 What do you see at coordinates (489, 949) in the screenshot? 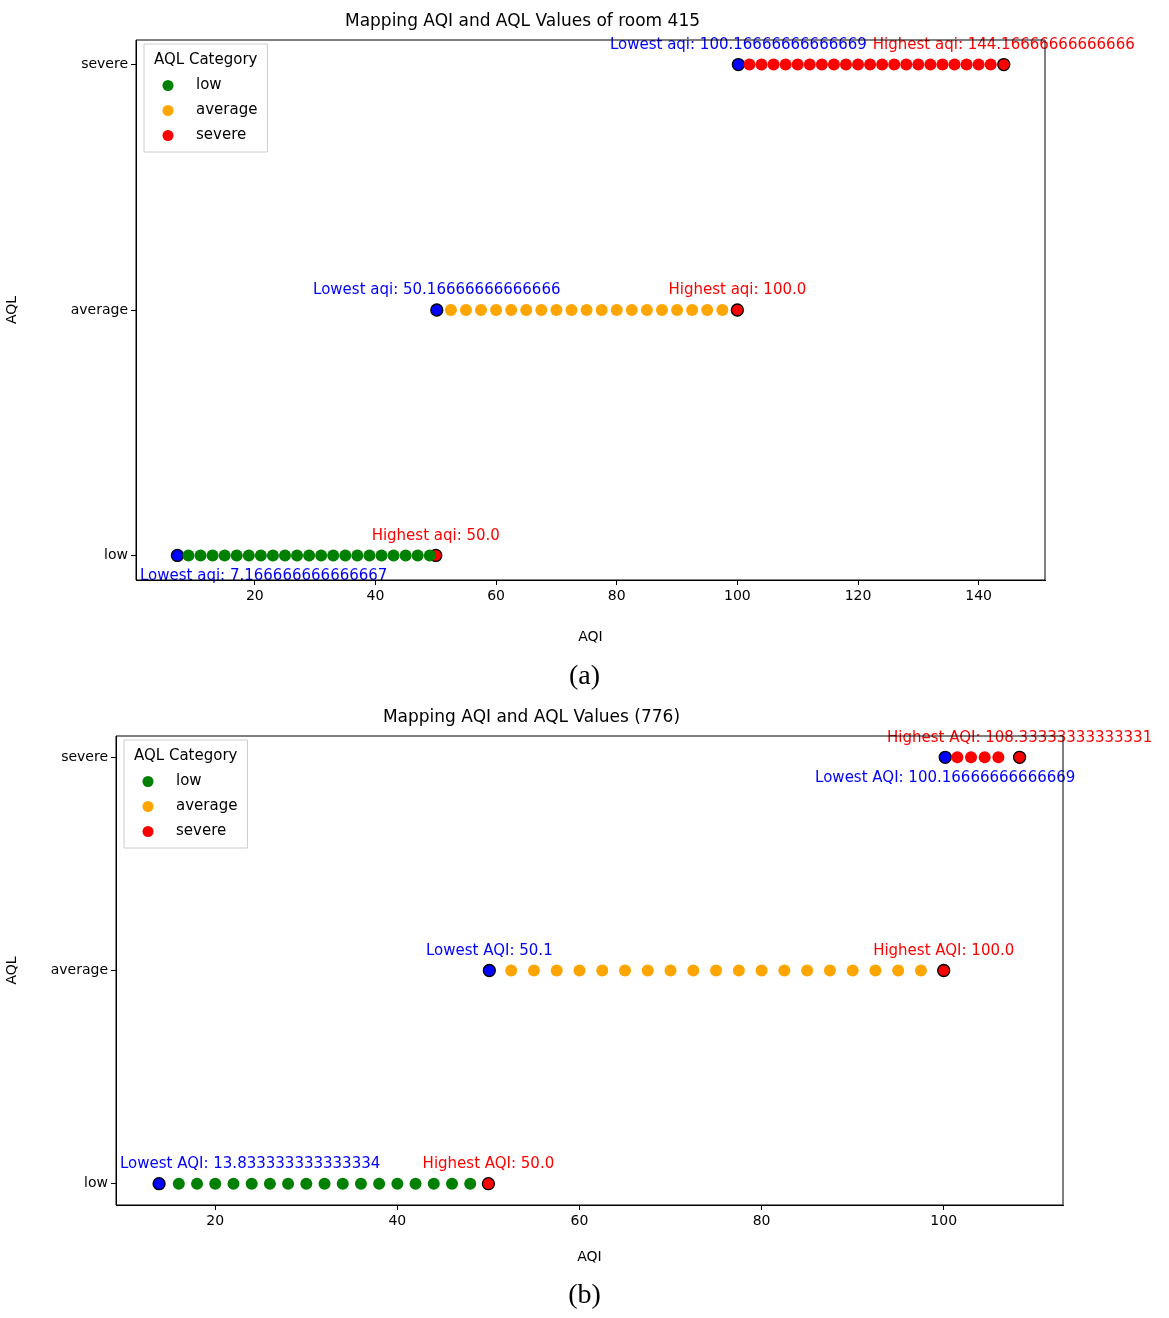
I see `data-label: Lowest AQI: 50.1` at bounding box center [489, 949].